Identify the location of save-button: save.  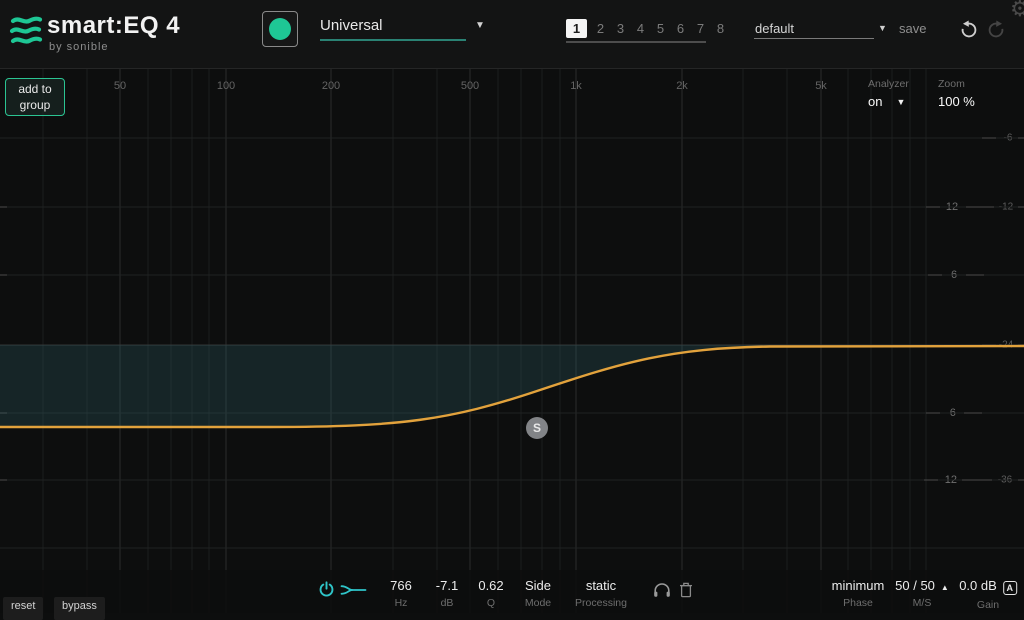
(913, 28).